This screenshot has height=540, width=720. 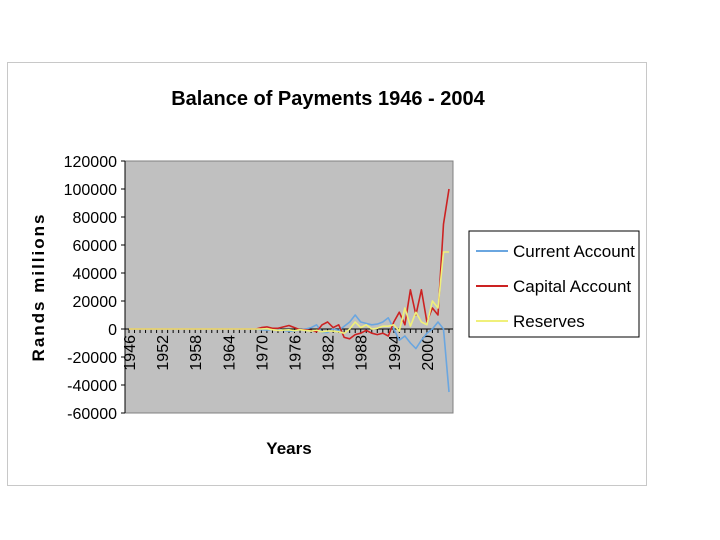 What do you see at coordinates (92, 386) in the screenshot?
I see `y-tick-label: -40000` at bounding box center [92, 386].